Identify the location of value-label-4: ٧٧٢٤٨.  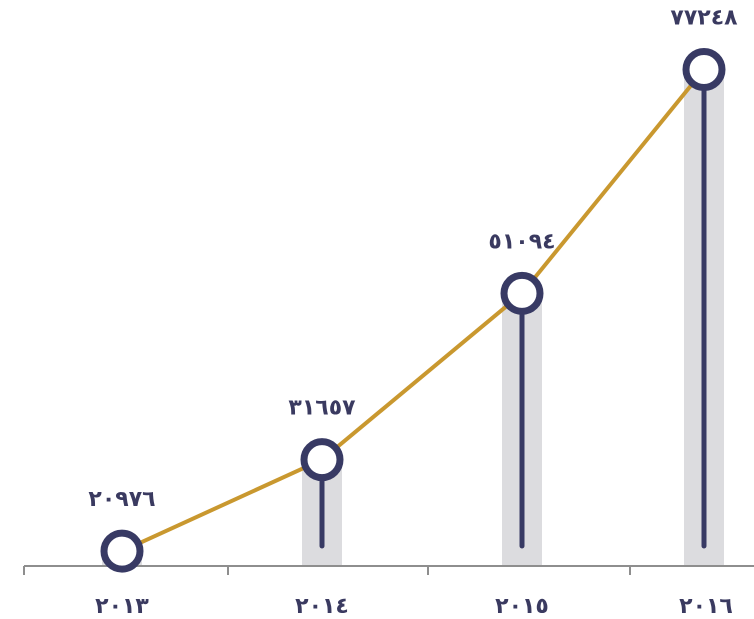
(704, 18).